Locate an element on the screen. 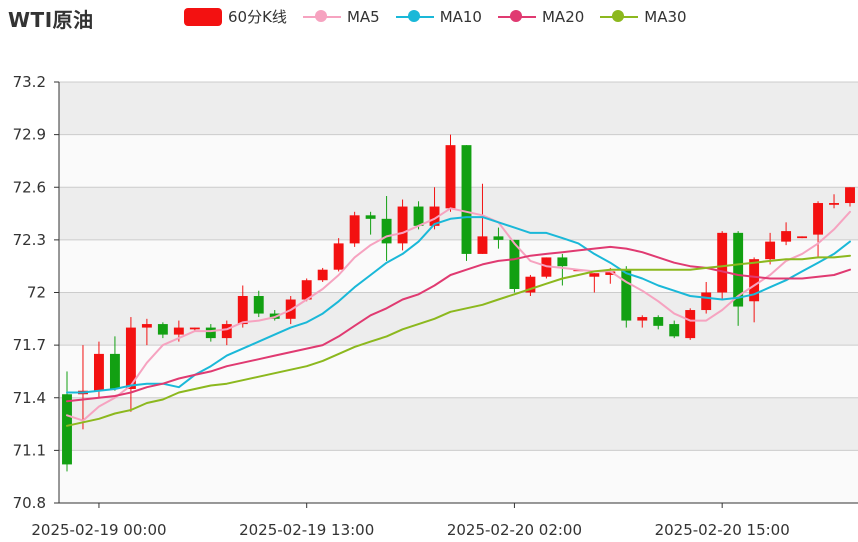 Image resolution: width=858 pixels, height=542 pixels. legend-label: 60分K线 is located at coordinates (257, 17).